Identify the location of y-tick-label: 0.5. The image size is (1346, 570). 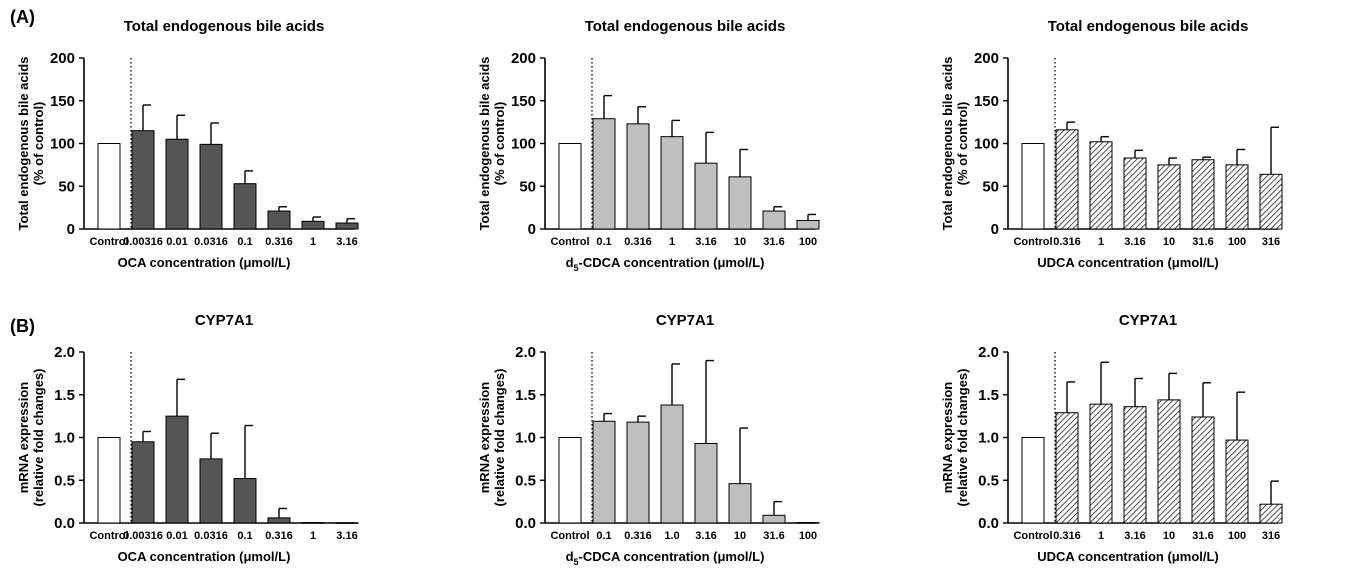
(64, 480).